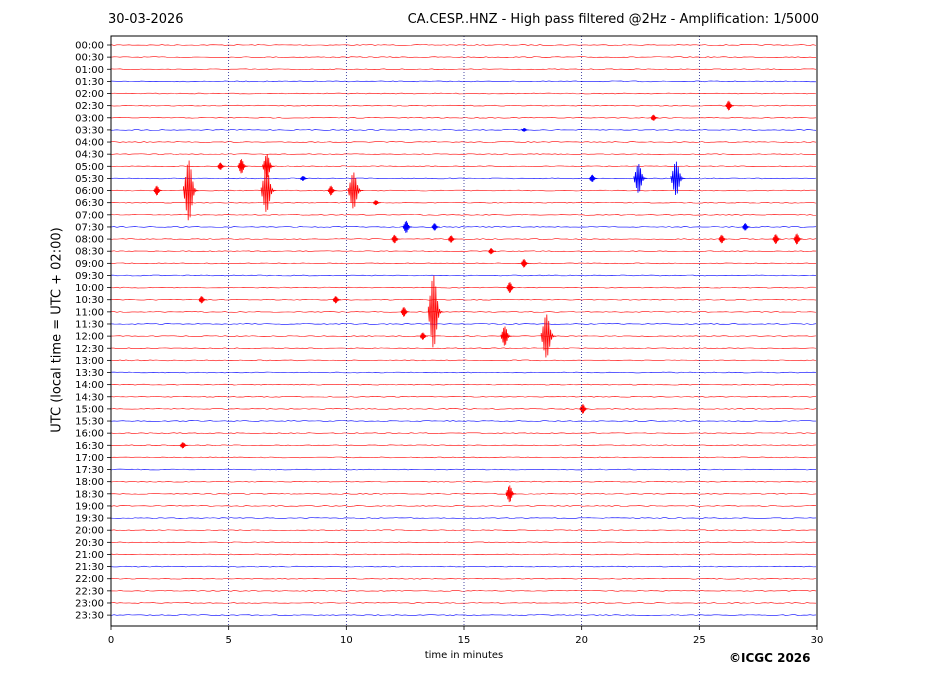  I want to click on y-tick-label: 16:00, so click(89, 434).